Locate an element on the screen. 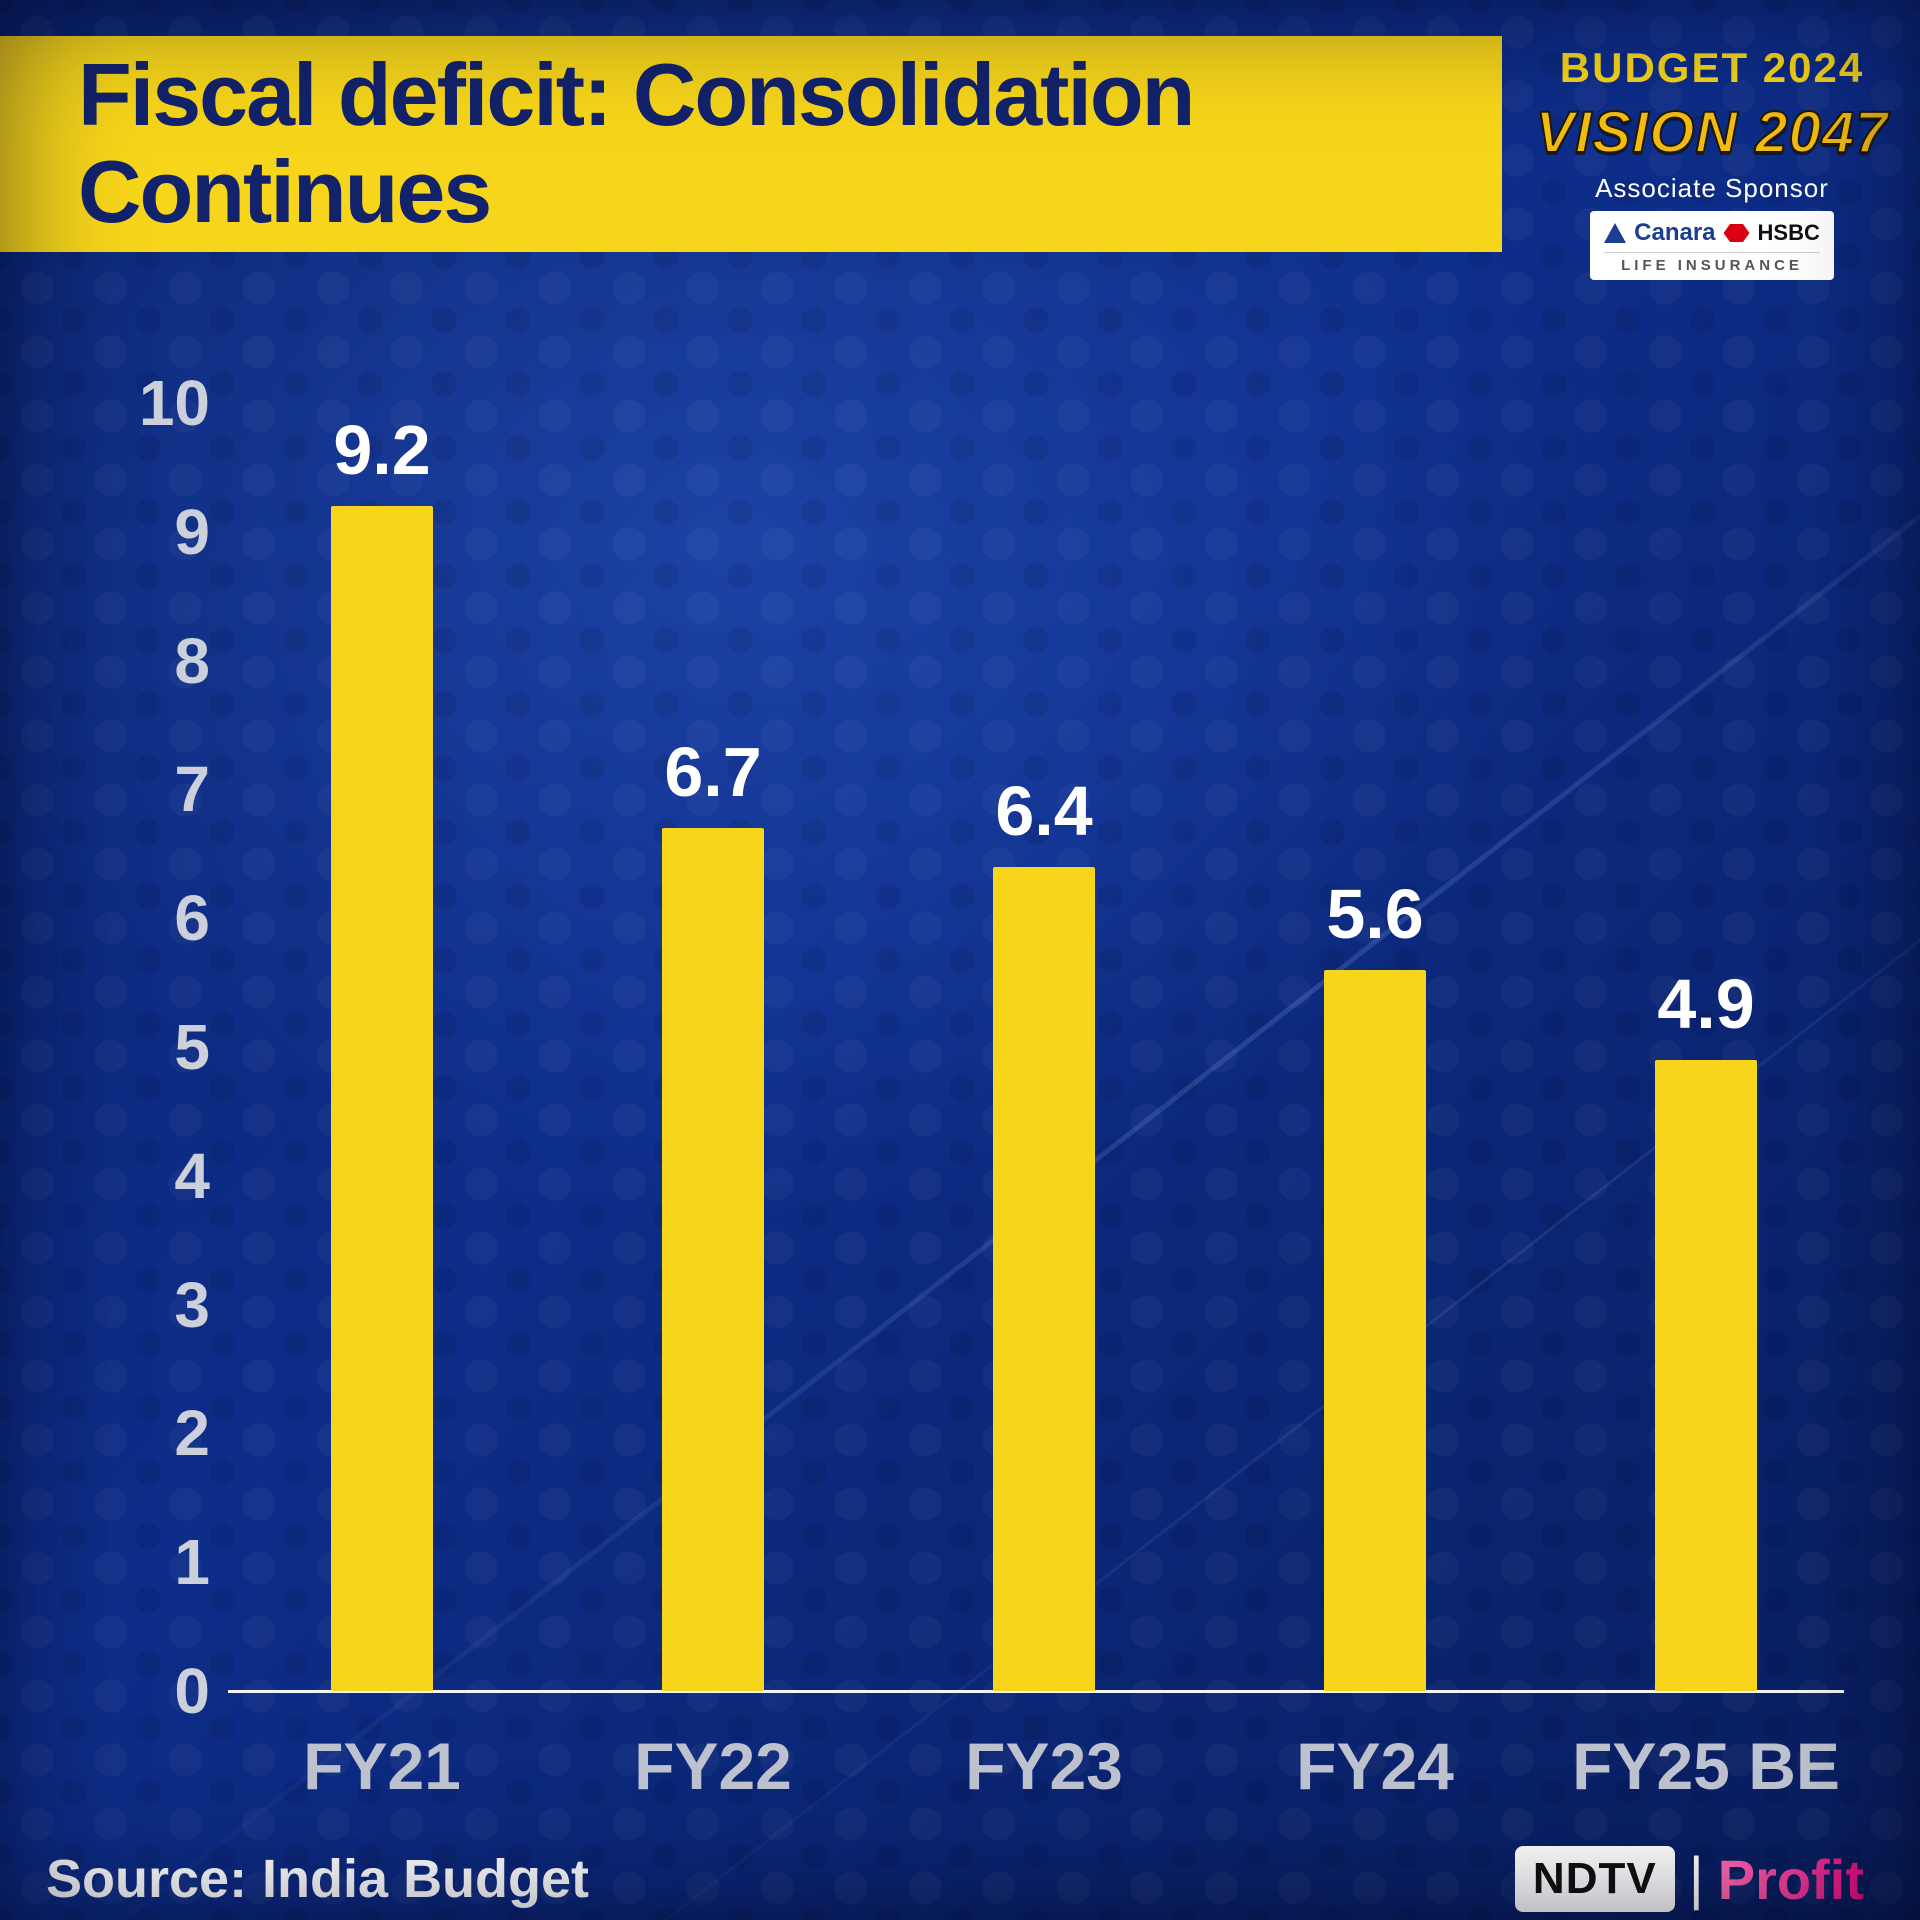 This screenshot has width=1920, height=1920. y-axis-tick-label: 7 is located at coordinates (192, 789).